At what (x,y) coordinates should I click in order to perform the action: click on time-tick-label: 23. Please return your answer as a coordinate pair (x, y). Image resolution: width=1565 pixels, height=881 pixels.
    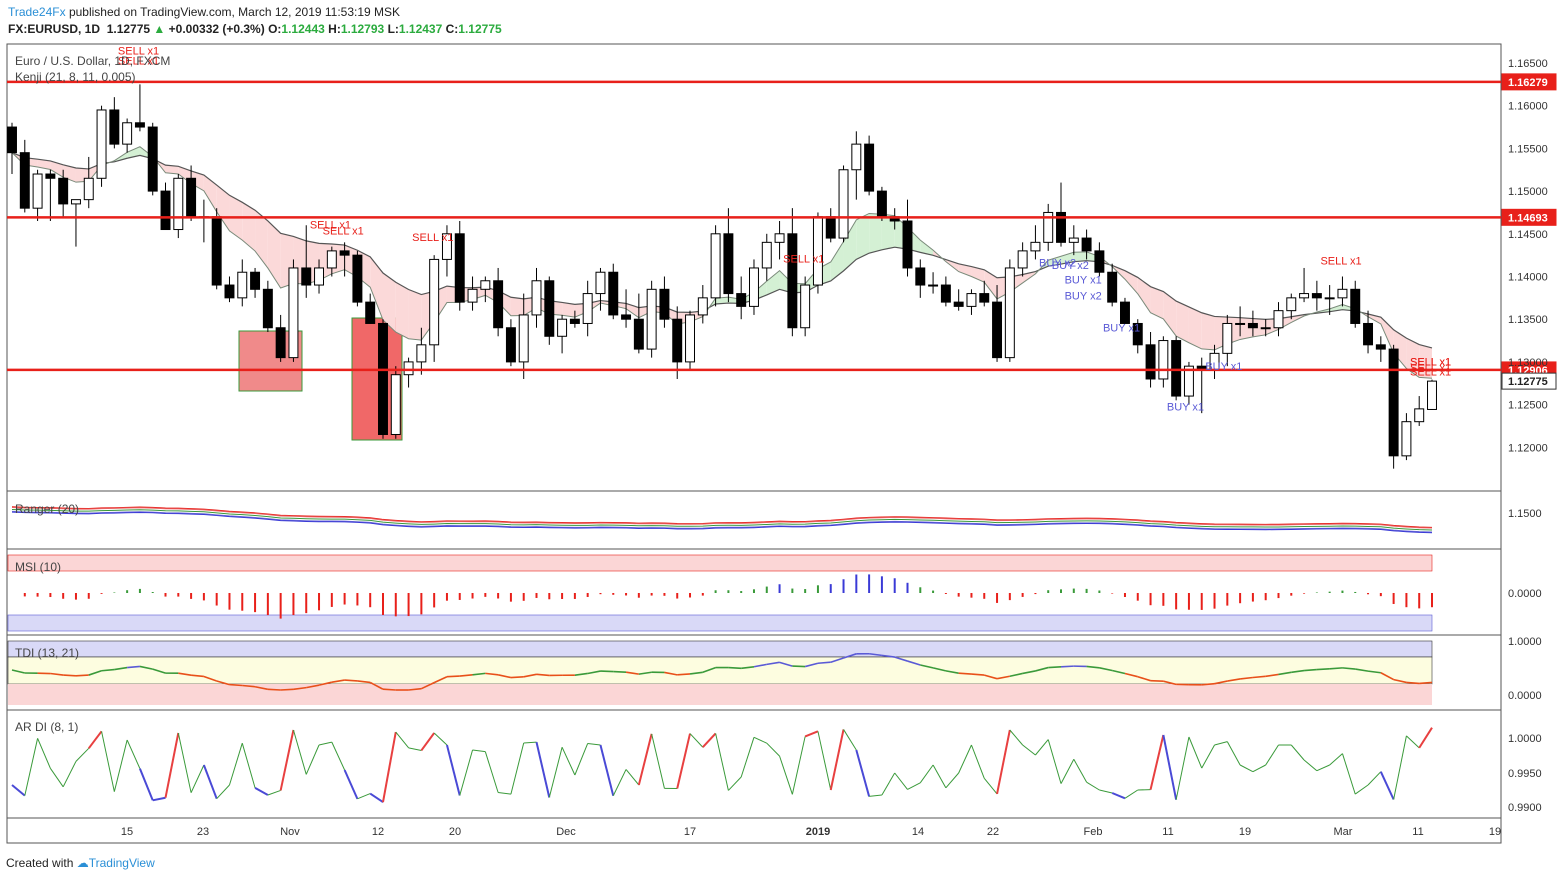
    Looking at the image, I should click on (203, 832).